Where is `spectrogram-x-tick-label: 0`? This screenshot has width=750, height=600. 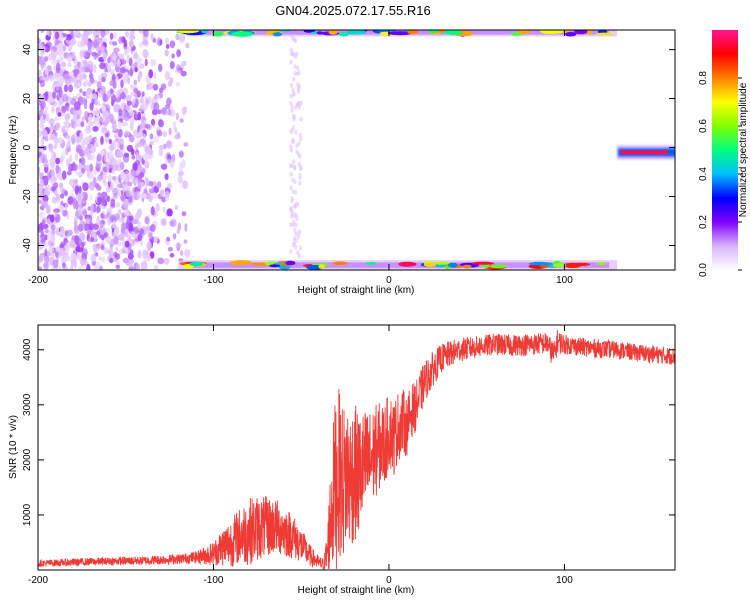
spectrogram-x-tick-label: 0 is located at coordinates (389, 280).